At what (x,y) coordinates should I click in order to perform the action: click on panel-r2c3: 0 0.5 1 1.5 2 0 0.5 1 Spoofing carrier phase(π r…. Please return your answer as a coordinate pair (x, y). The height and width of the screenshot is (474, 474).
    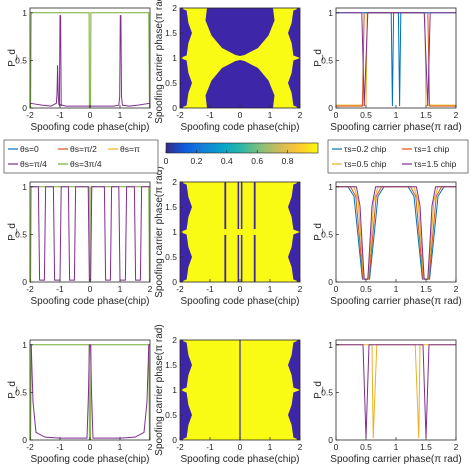
    Looking at the image, I should click on (387, 244).